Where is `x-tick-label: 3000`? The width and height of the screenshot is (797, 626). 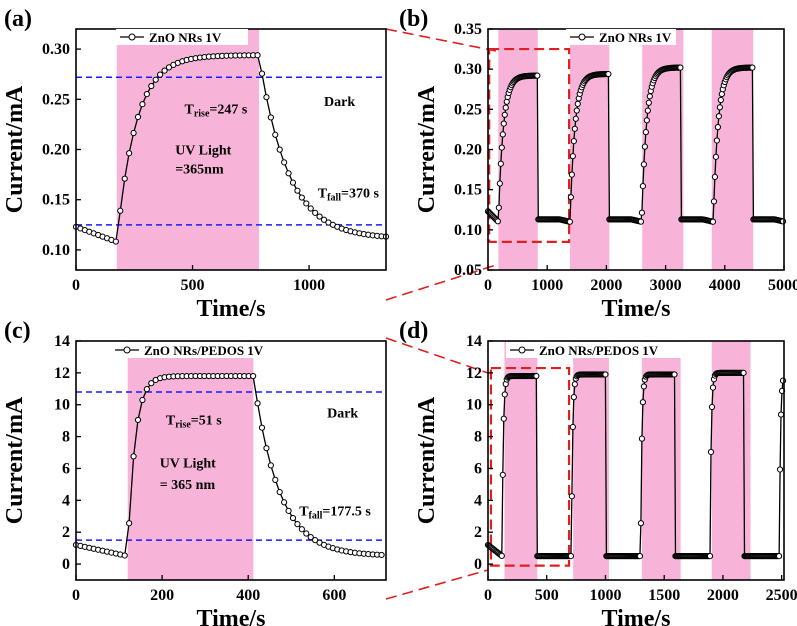
x-tick-label: 3000 is located at coordinates (666, 285).